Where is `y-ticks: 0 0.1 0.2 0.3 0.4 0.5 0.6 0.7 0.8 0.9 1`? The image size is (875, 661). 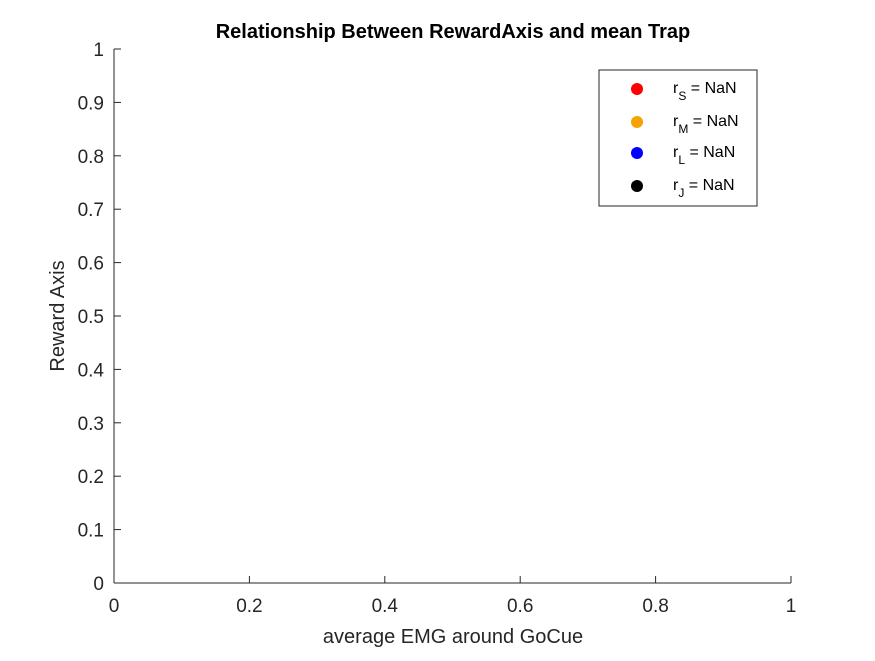 y-ticks: 0 0.1 0.2 0.3 0.4 0.5 0.6 0.7 0.8 0.9 1 is located at coordinates (99, 317).